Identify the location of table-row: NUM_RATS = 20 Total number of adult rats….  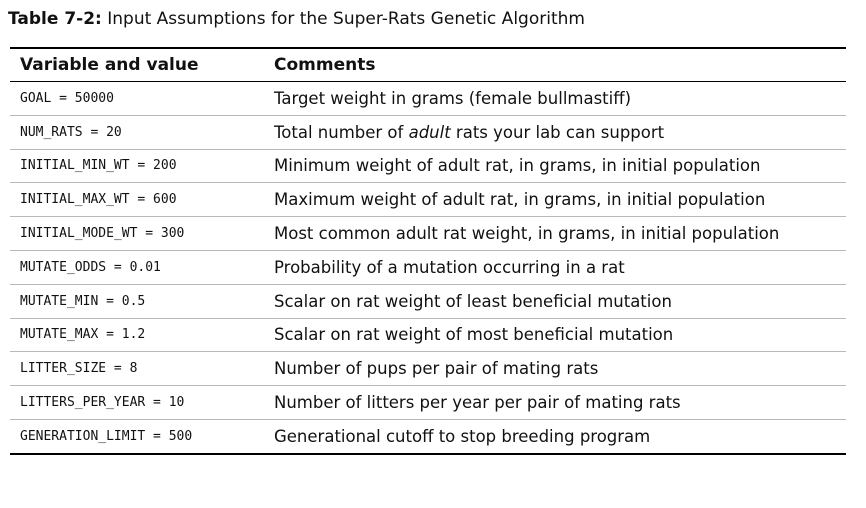
(428, 132).